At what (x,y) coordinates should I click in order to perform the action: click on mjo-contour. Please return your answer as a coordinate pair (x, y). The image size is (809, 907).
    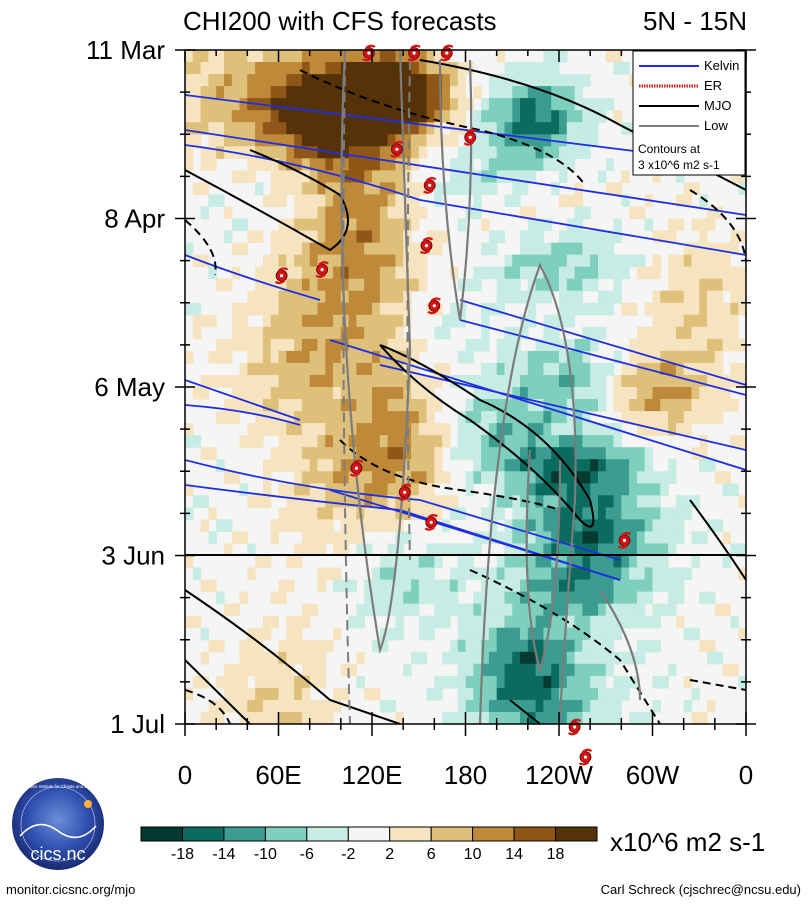
    Looking at the image, I should click on (267, 200).